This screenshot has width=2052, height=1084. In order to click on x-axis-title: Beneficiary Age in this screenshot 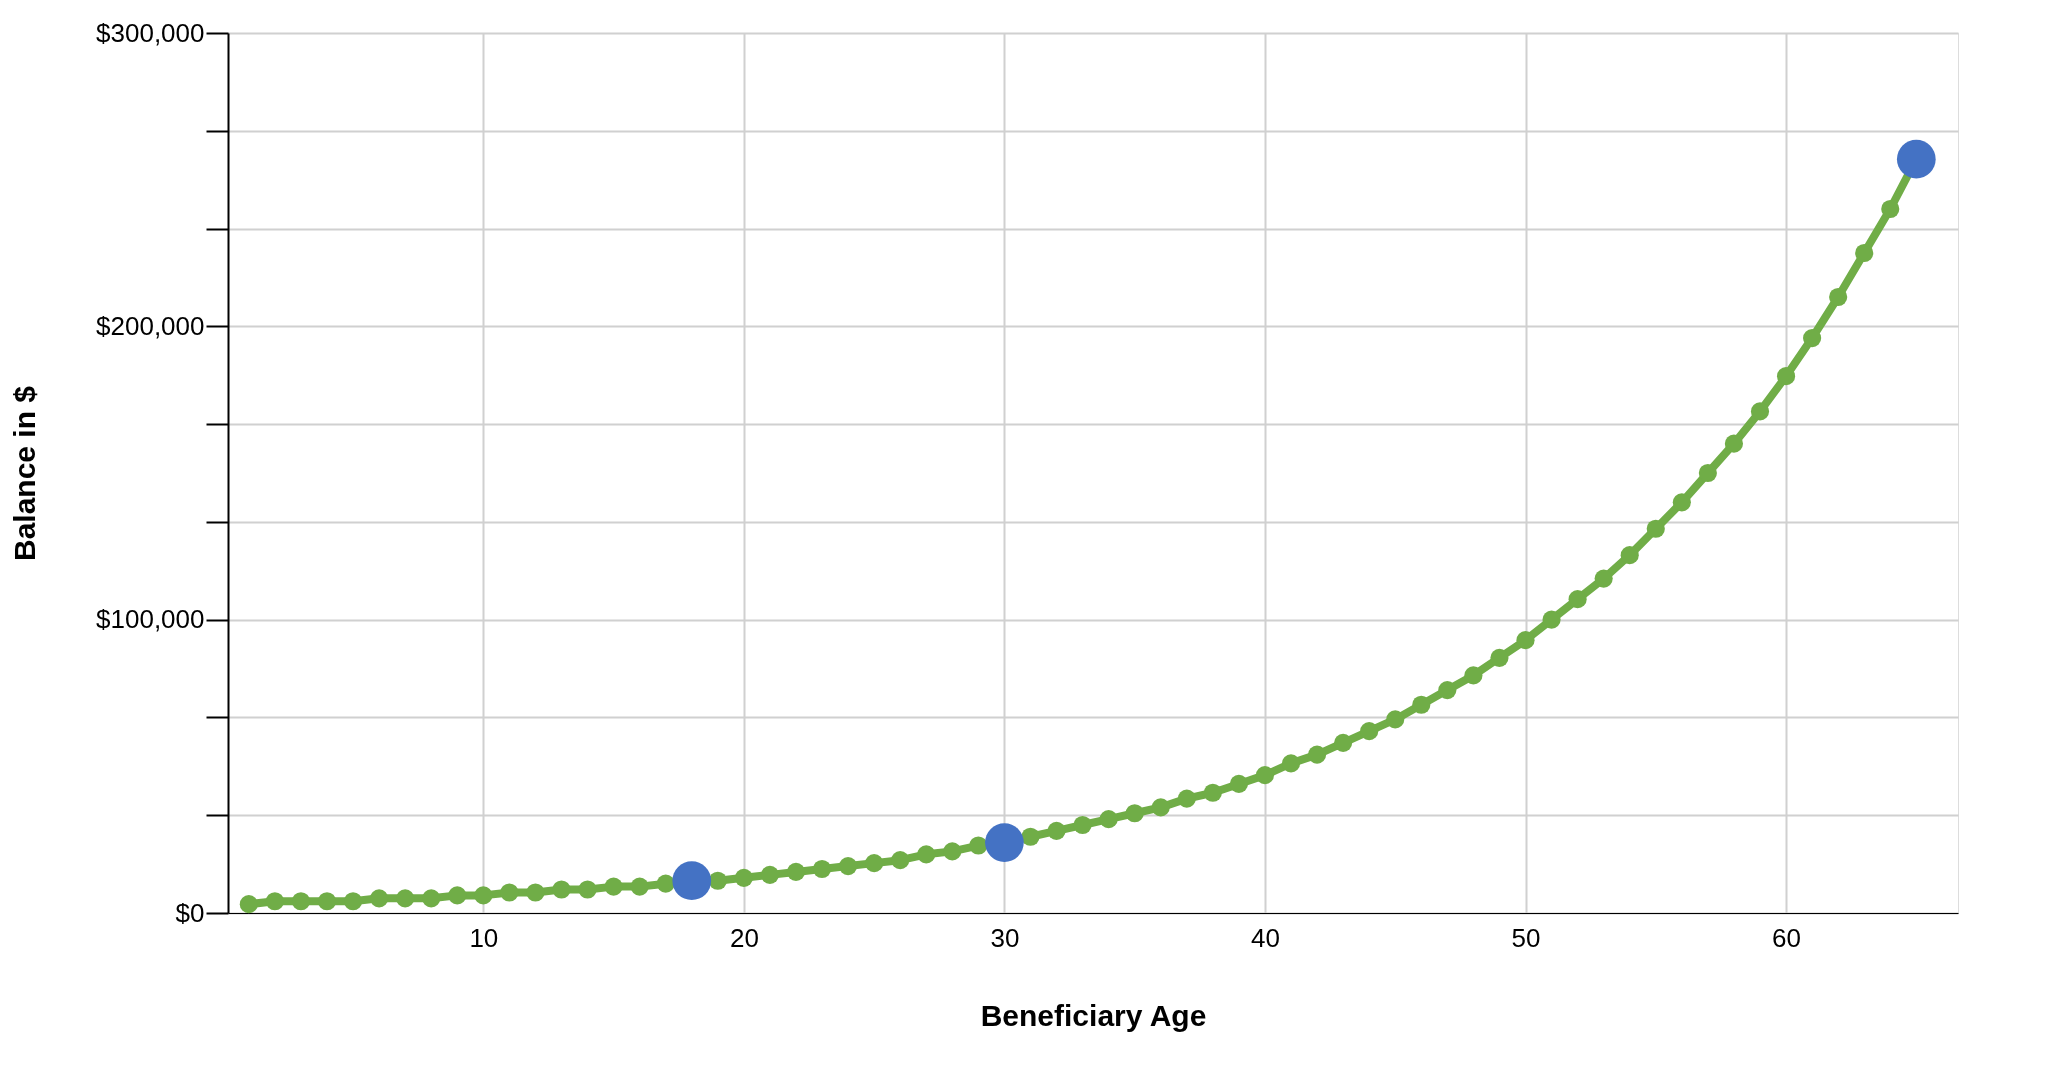, I will do `click(1093, 1015)`.